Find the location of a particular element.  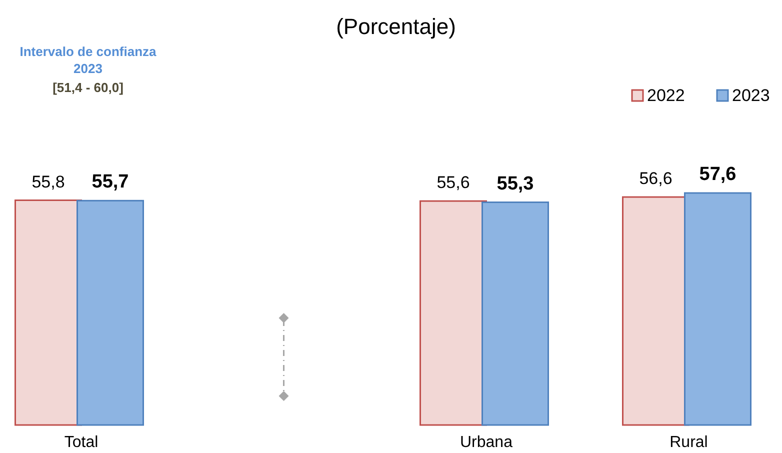

x-tick-label: Urbana is located at coordinates (486, 442).